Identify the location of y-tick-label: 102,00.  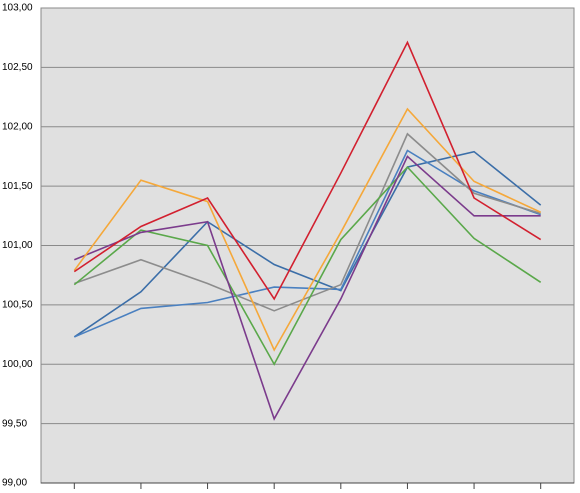
(17, 126).